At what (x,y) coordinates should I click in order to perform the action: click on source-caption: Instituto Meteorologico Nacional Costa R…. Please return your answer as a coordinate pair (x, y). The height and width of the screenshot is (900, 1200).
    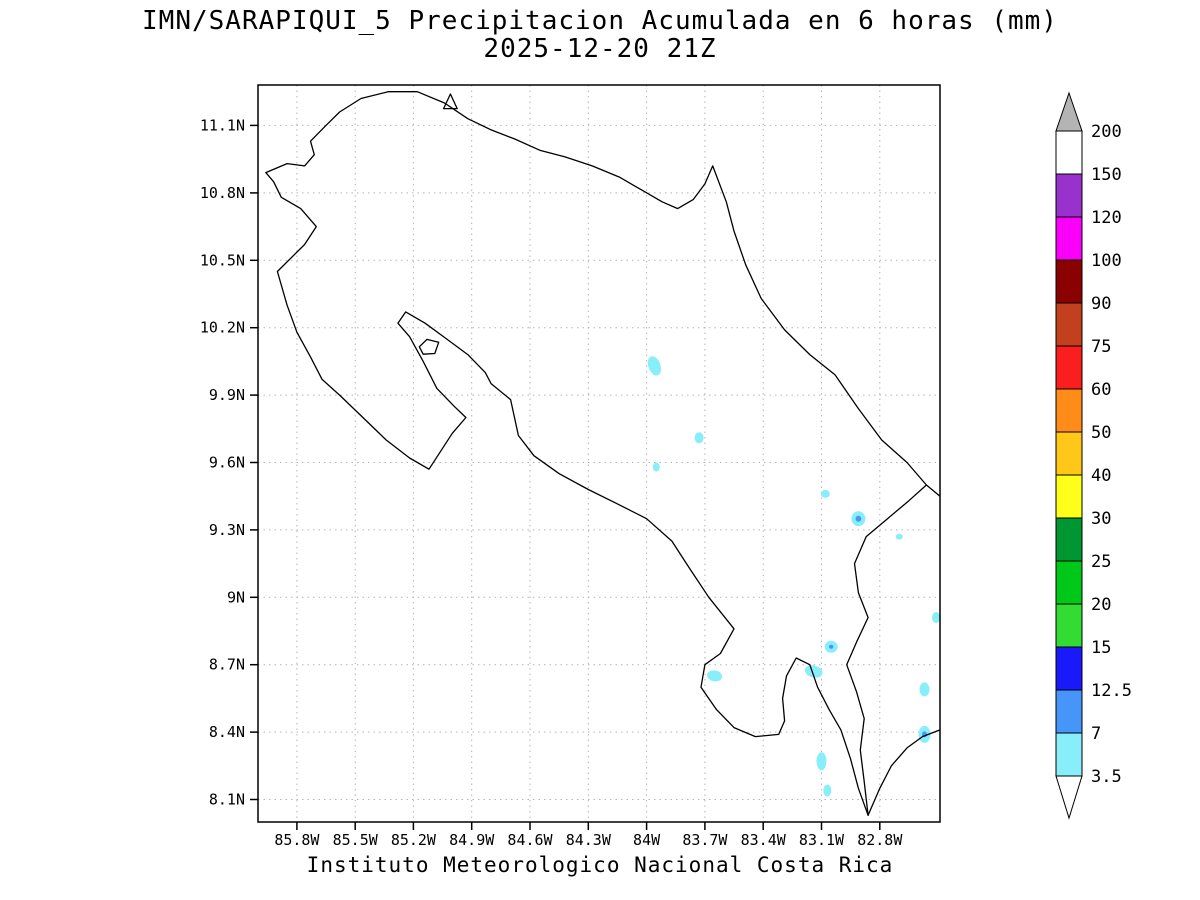
    Looking at the image, I should click on (600, 865).